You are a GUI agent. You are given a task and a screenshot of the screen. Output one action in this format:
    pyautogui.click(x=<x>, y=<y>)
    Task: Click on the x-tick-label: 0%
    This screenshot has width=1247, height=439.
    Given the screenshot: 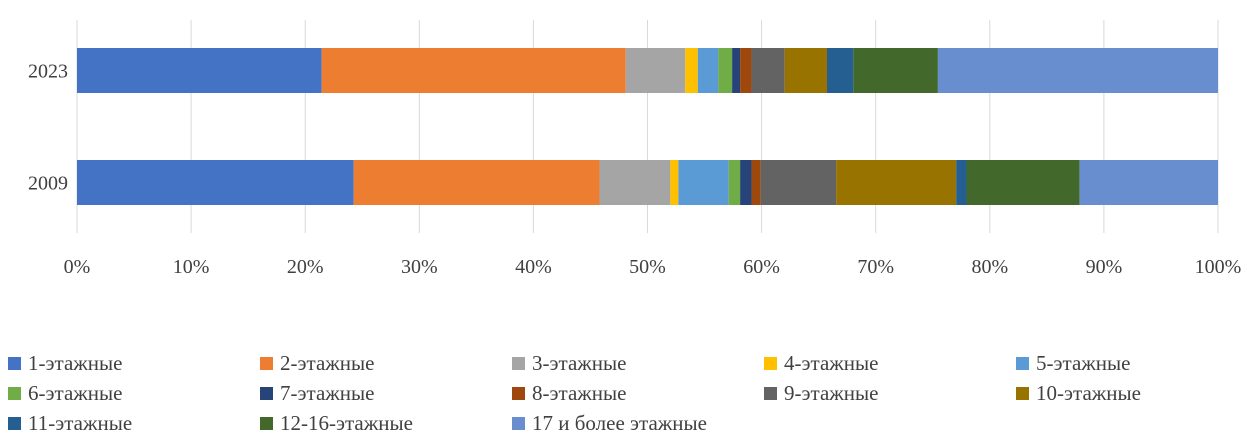 What is the action you would take?
    pyautogui.click(x=77, y=267)
    